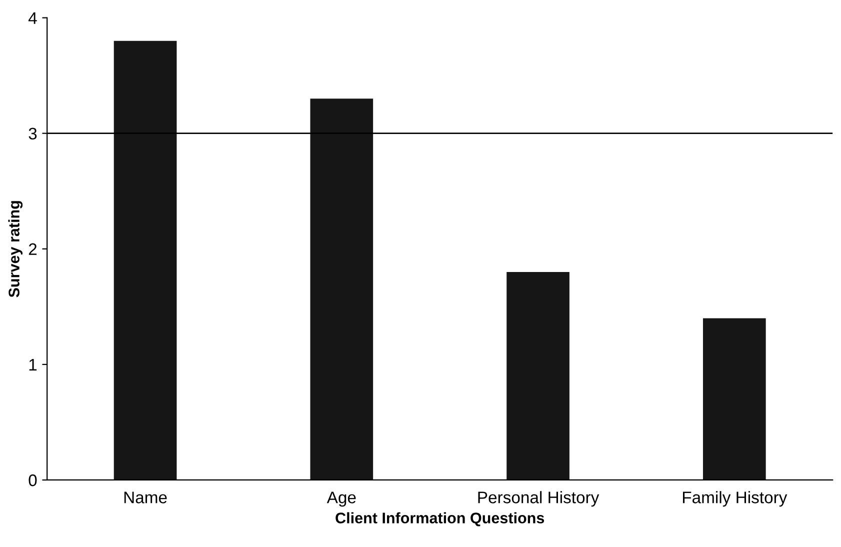  What do you see at coordinates (539, 499) in the screenshot?
I see `x-tick-label: Personal History` at bounding box center [539, 499].